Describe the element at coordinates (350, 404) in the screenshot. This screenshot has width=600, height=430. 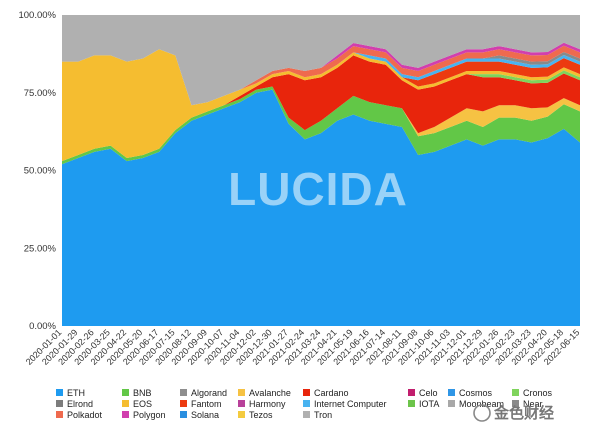
I see `legend-label: Internet Computer` at that location.